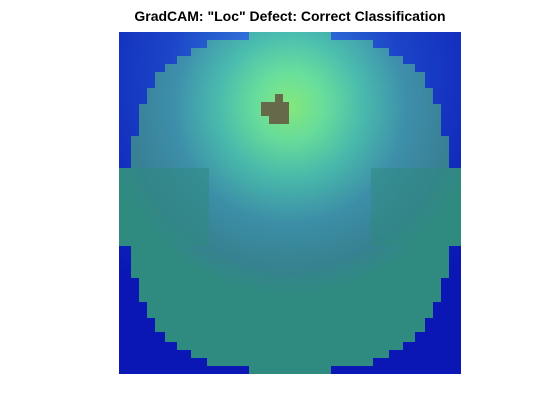  Describe the element at coordinates (279, 113) in the screenshot. I see `defect-patch-main` at that location.